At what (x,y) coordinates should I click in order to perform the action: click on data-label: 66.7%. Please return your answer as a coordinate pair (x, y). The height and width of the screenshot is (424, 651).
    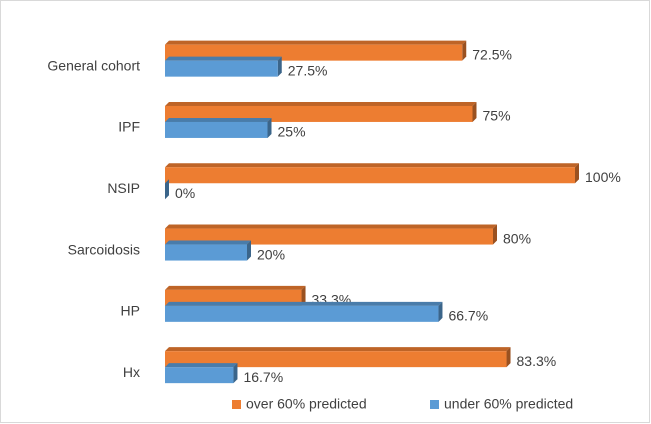
    Looking at the image, I should click on (468, 316).